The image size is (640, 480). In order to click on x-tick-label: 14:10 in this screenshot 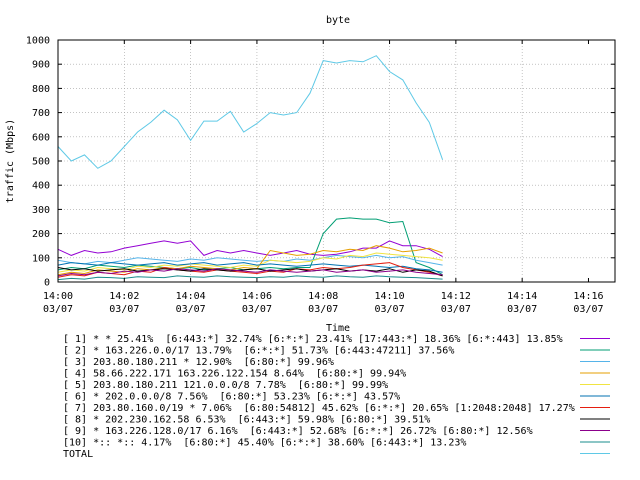, I will do `click(389, 296)`.